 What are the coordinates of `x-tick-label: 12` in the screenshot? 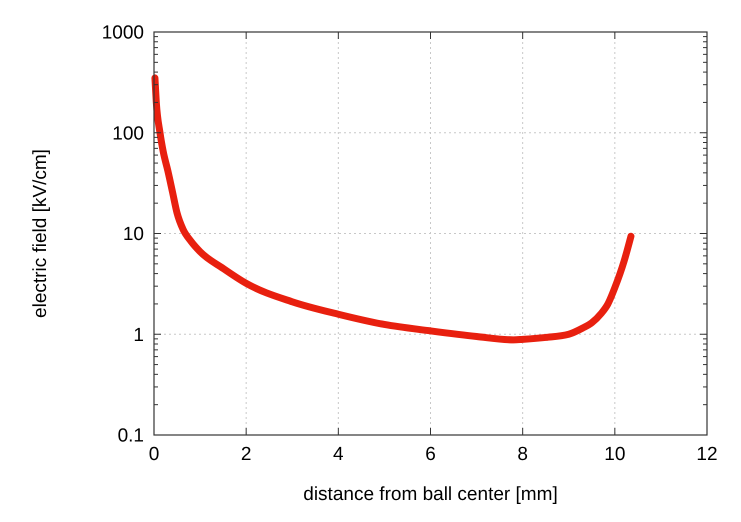 It's located at (707, 454).